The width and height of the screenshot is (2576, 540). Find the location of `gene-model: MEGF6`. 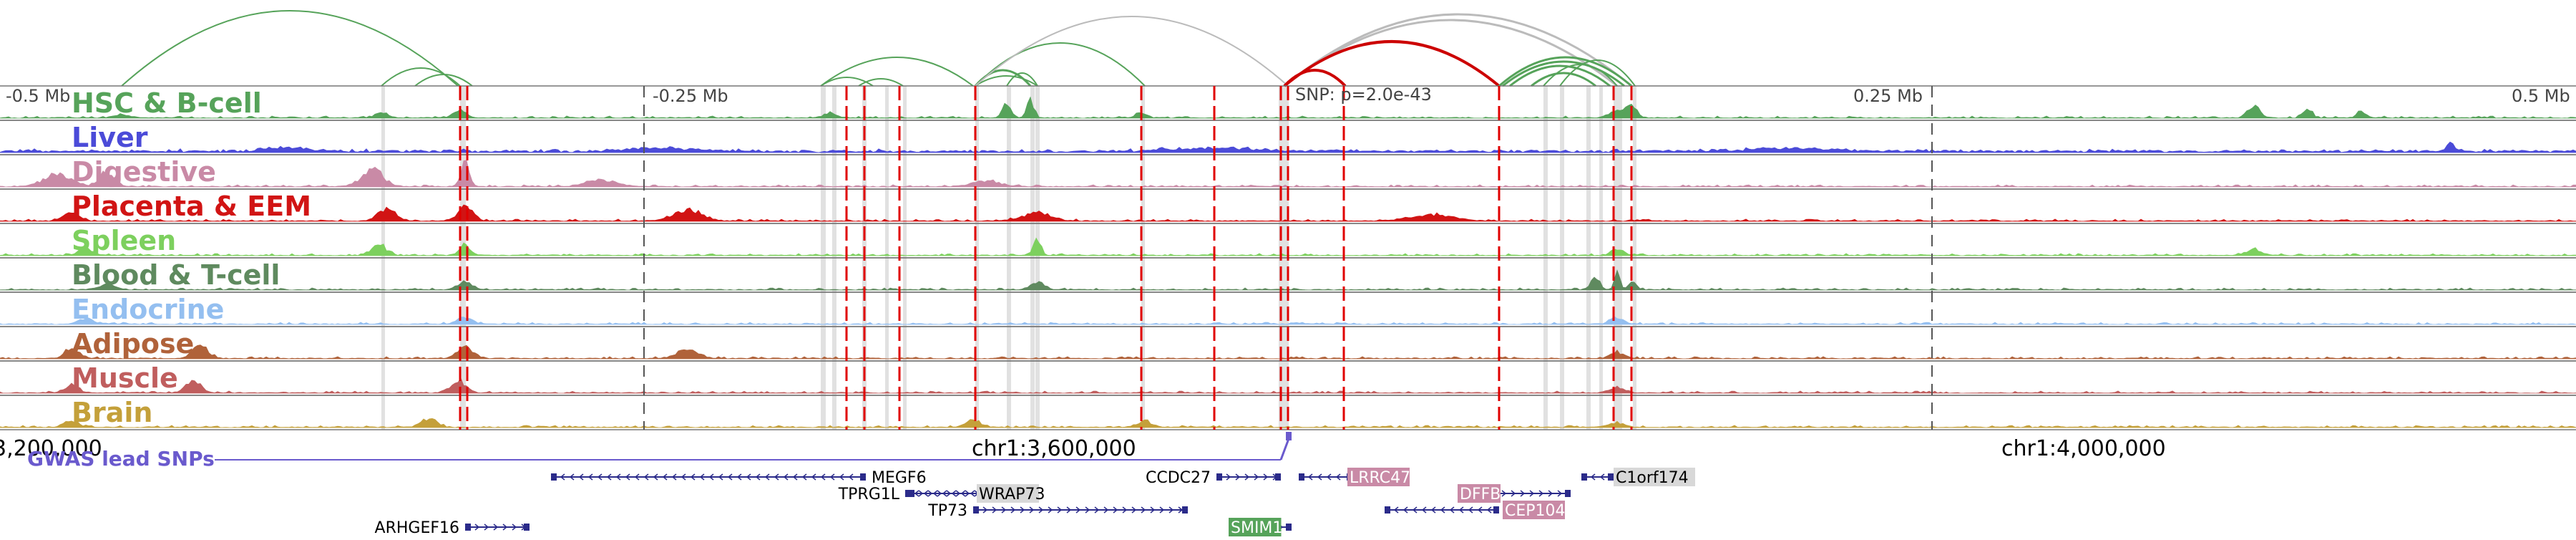

gene-model: MEGF6 is located at coordinates (739, 478).